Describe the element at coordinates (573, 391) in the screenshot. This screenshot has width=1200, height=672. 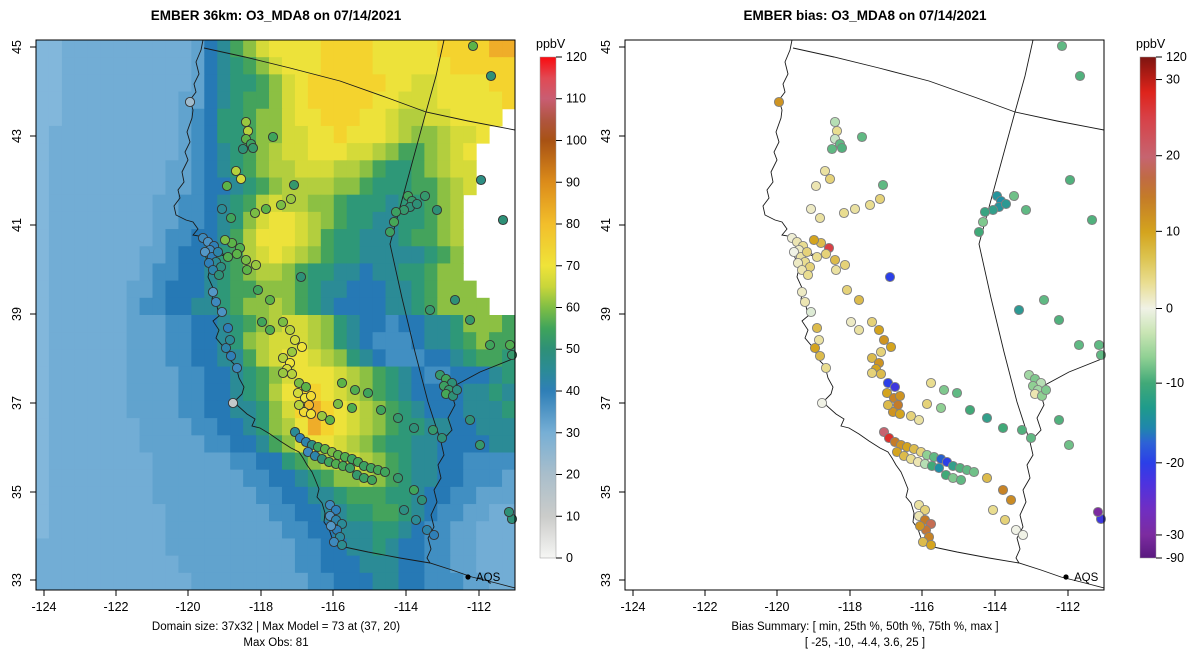
I see `svg-text: 40` at that location.